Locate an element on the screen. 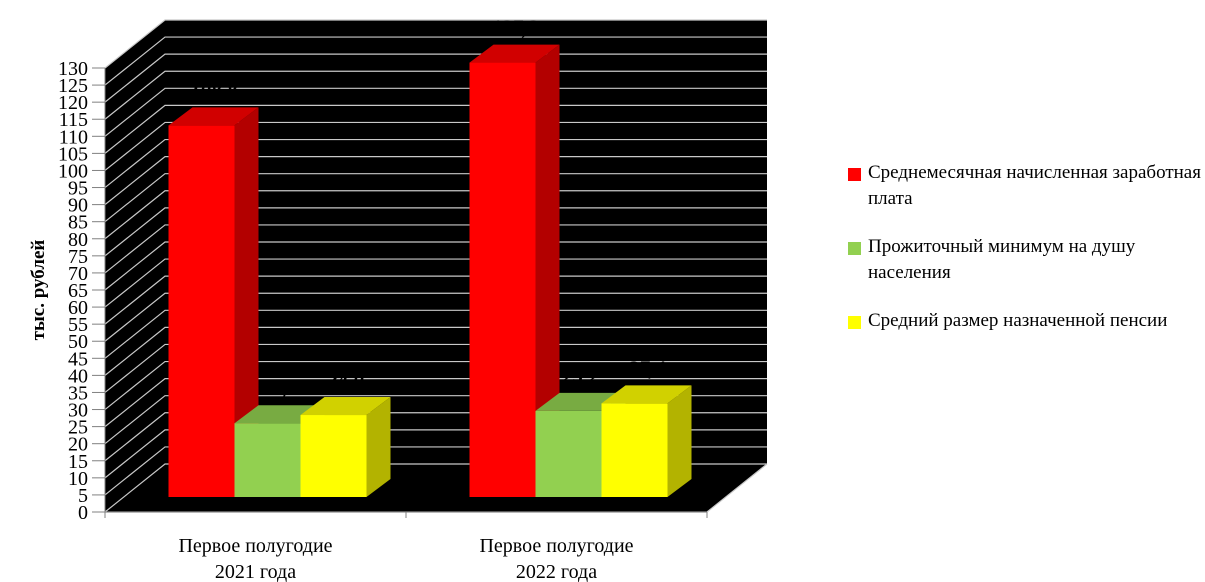 Image resolution: width=1205 pixels, height=582 pixels. y-tick-label: 130 is located at coordinates (73, 69).